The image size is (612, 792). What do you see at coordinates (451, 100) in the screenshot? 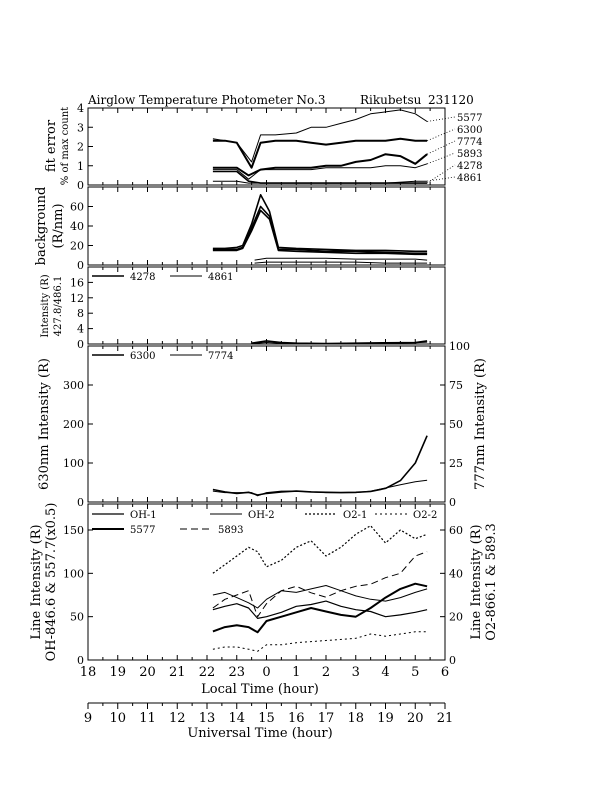
I see `chart-date: 231120` at bounding box center [451, 100].